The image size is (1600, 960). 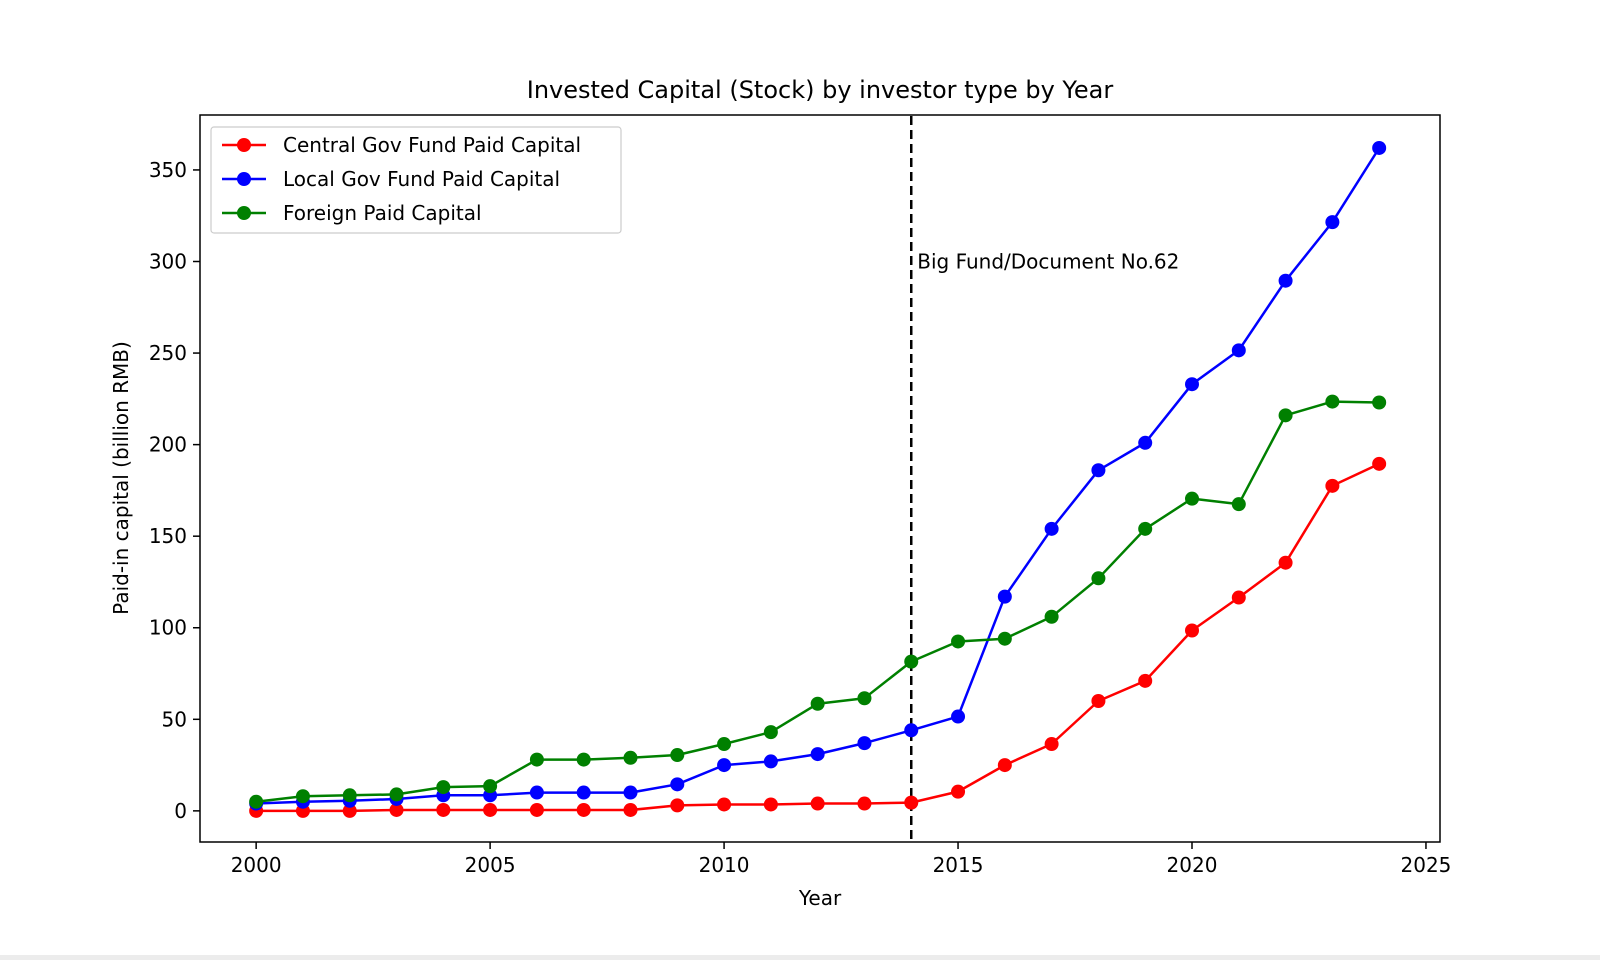 What do you see at coordinates (174, 719) in the screenshot?
I see `y-tick-label: 50` at bounding box center [174, 719].